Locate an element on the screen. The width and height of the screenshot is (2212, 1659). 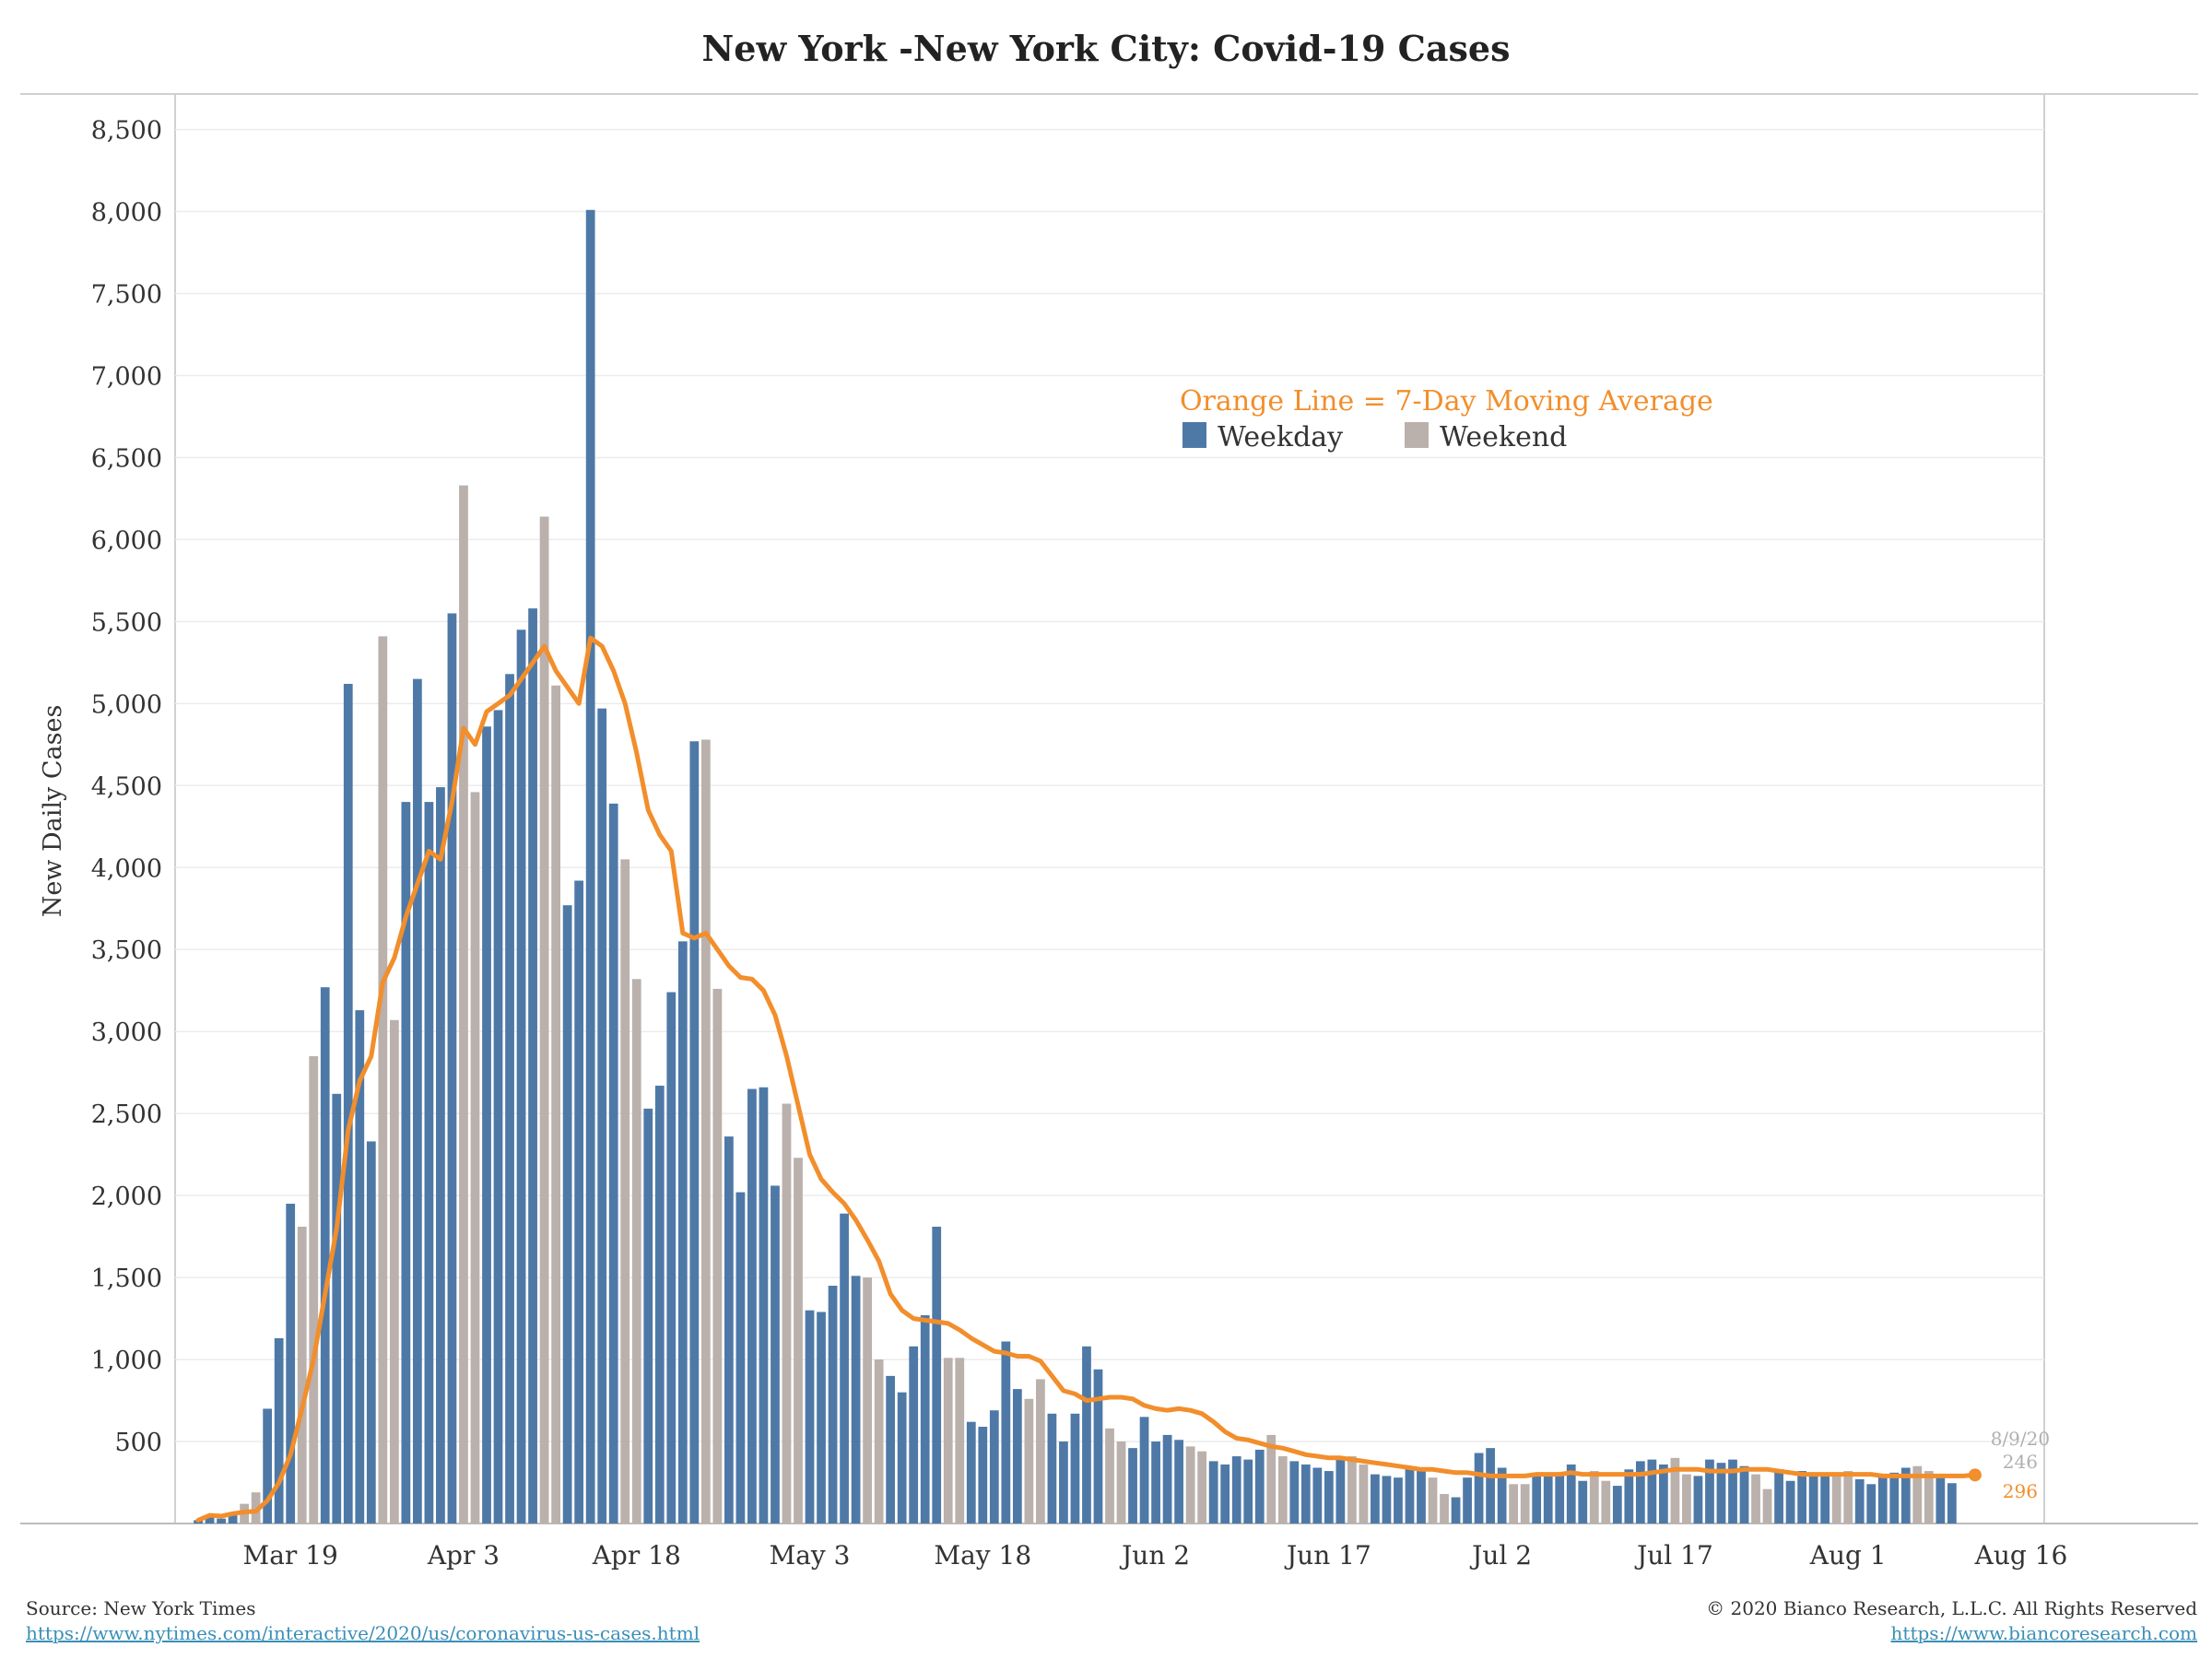
legend-label-weekend: Weekend is located at coordinates (1503, 437).